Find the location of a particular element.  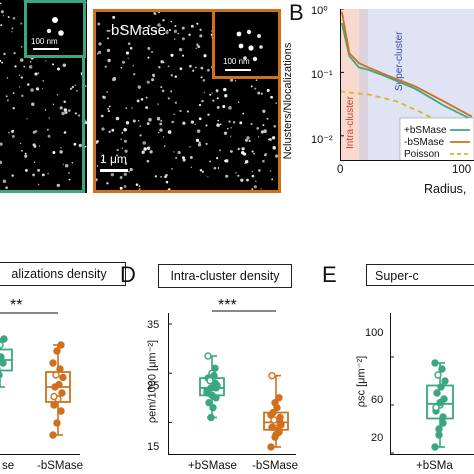

intra-cluster-label: Intra-cluster is located at coordinates (350, 122).